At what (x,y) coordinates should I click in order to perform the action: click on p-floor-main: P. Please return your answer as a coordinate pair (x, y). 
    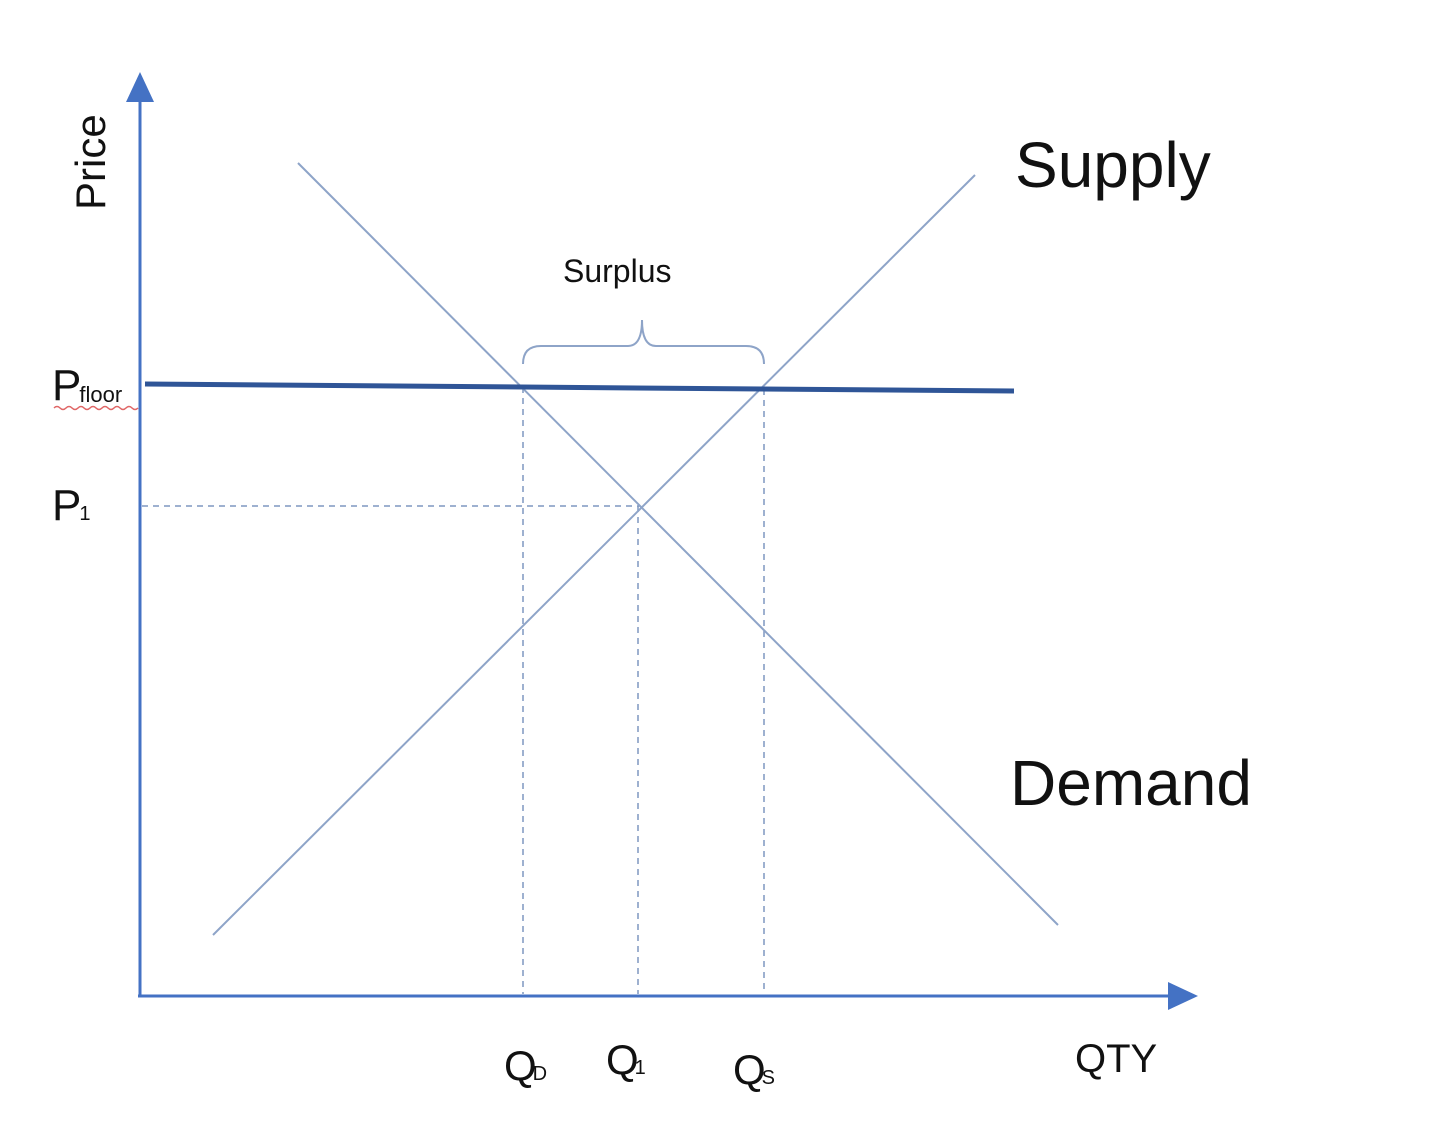
    Looking at the image, I should click on (66, 385).